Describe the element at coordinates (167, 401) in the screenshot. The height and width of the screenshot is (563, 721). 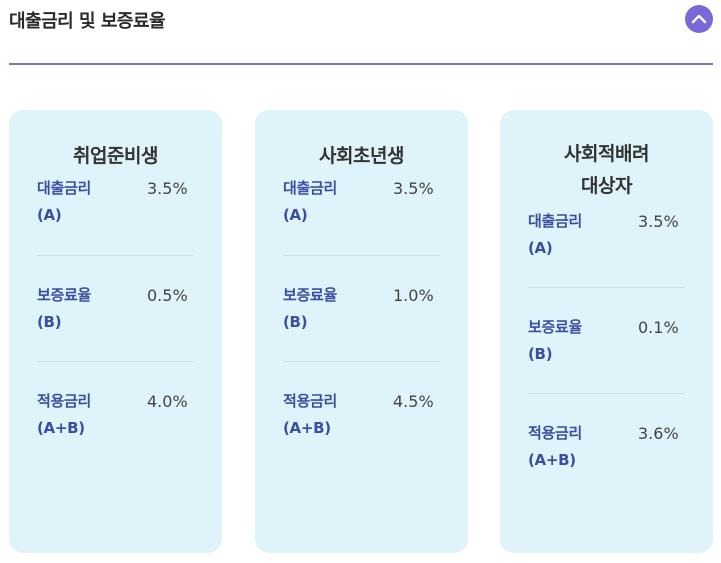
I see `row-value: 4.0%` at that location.